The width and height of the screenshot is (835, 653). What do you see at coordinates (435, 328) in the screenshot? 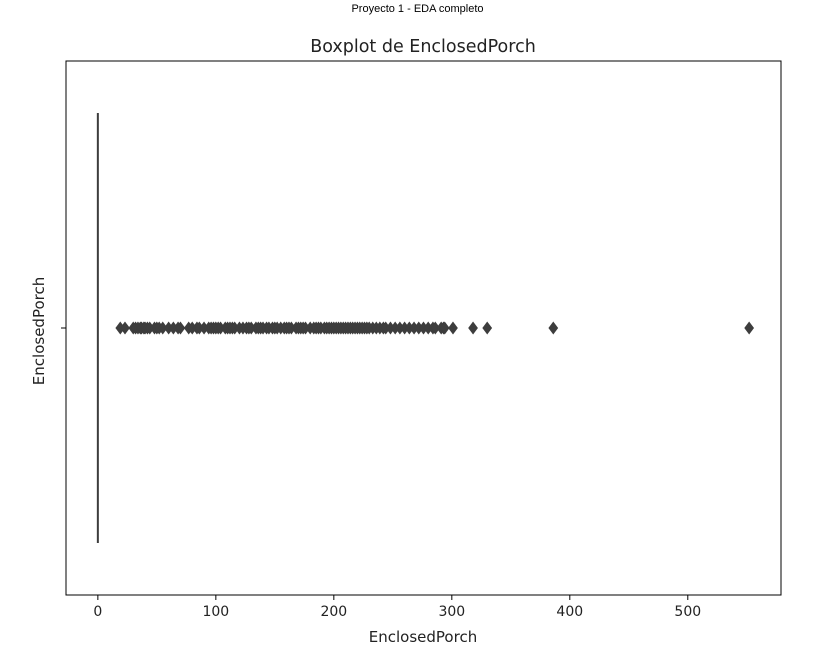
I see `outlier-points` at bounding box center [435, 328].